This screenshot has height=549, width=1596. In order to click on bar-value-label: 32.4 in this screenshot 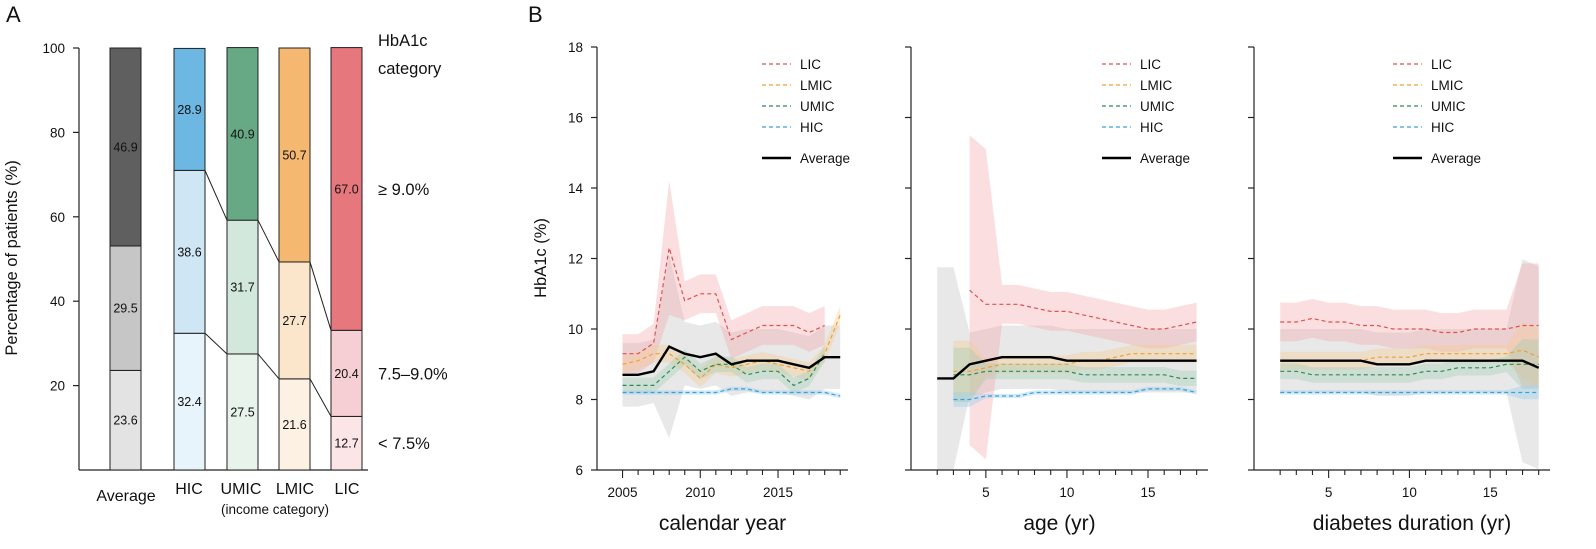, I will do `click(189, 402)`.